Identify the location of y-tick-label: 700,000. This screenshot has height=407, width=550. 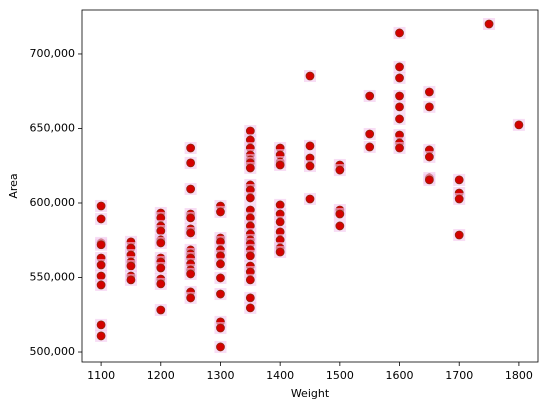
(53, 53).